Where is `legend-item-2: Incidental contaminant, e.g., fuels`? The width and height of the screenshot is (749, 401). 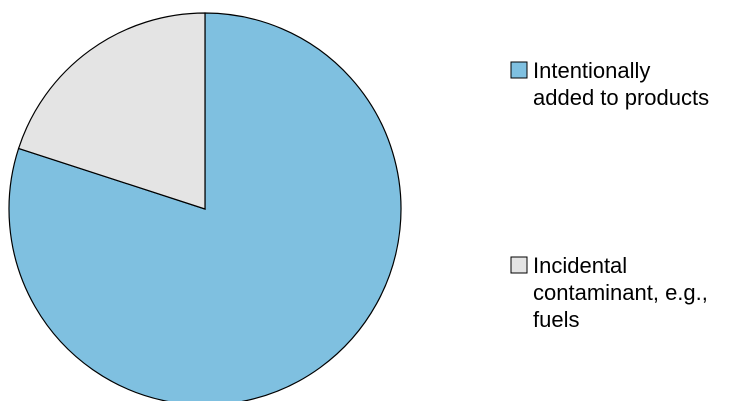
legend-item-2: Incidental contaminant, e.g., fuels is located at coordinates (609, 292).